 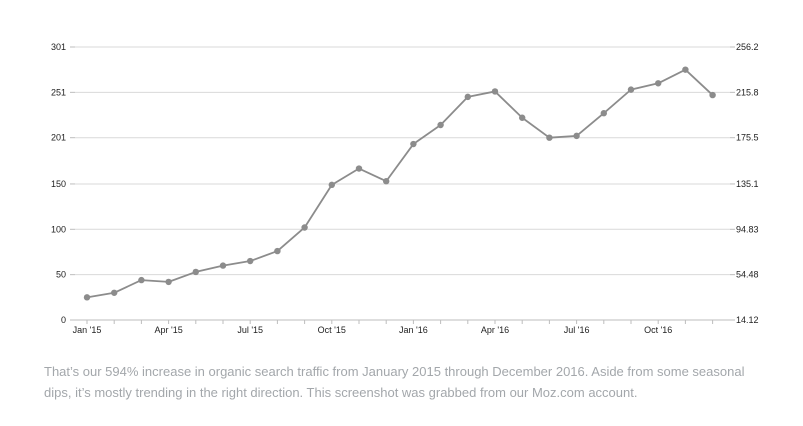 What do you see at coordinates (63, 320) in the screenshot?
I see `left-tick-label: 0` at bounding box center [63, 320].